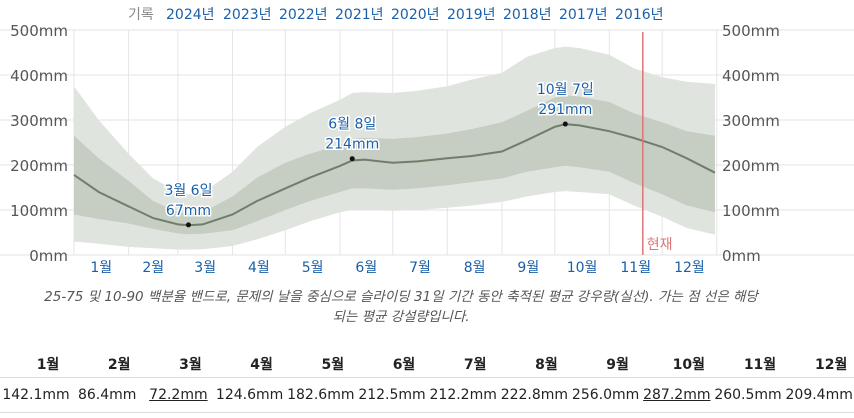 This screenshot has width=854, height=418. Describe the element at coordinates (639, 15) in the screenshot. I see `year-tab-2016: 2016년` at that location.